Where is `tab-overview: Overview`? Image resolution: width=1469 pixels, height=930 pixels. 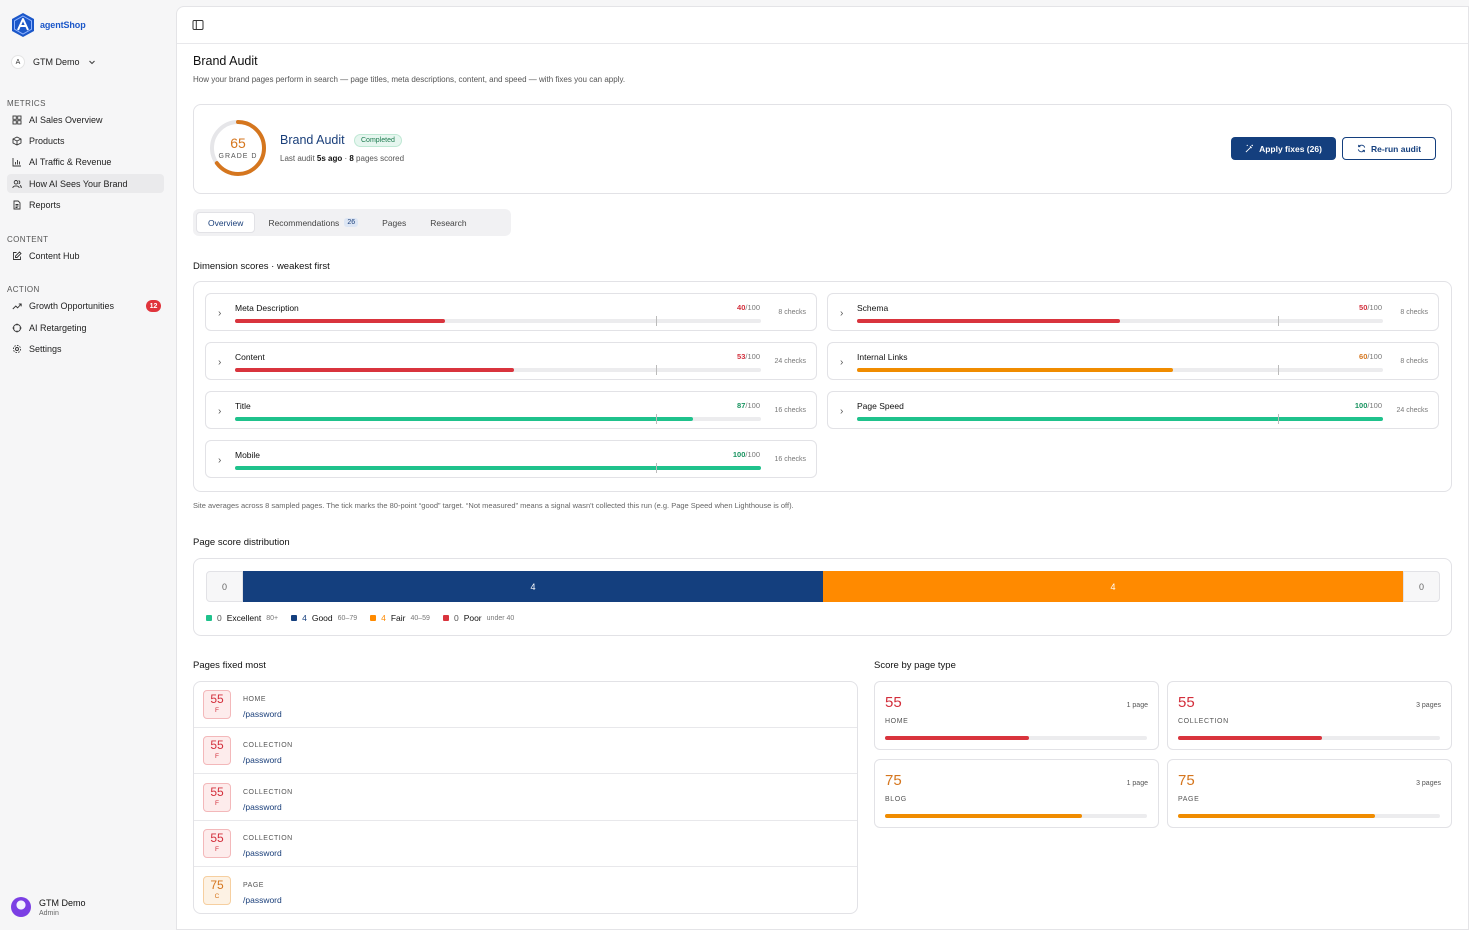 tab-overview: Overview is located at coordinates (226, 222).